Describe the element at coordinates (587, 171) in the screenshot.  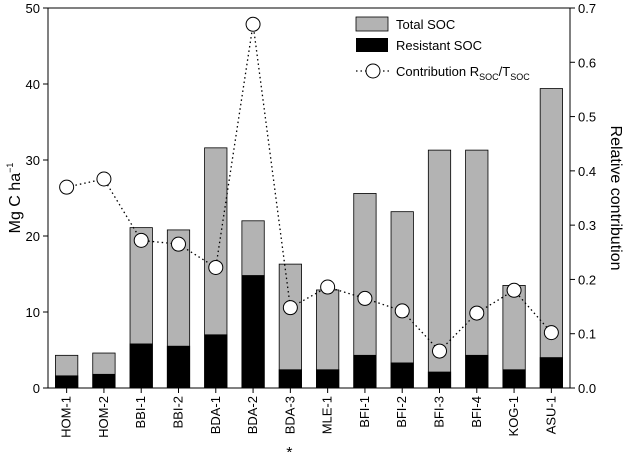
I see `y-right-tick-label: 0.4` at that location.